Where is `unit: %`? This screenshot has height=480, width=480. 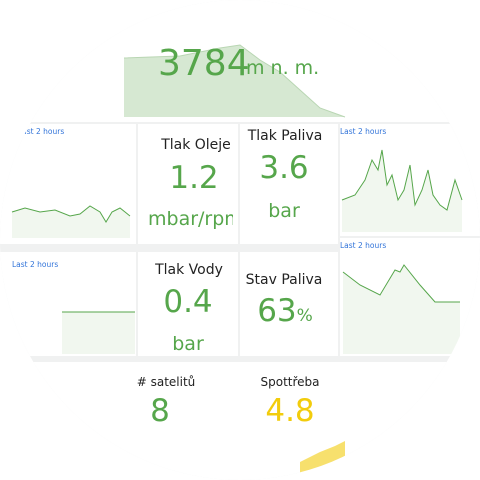 unit: % is located at coordinates (304, 316).